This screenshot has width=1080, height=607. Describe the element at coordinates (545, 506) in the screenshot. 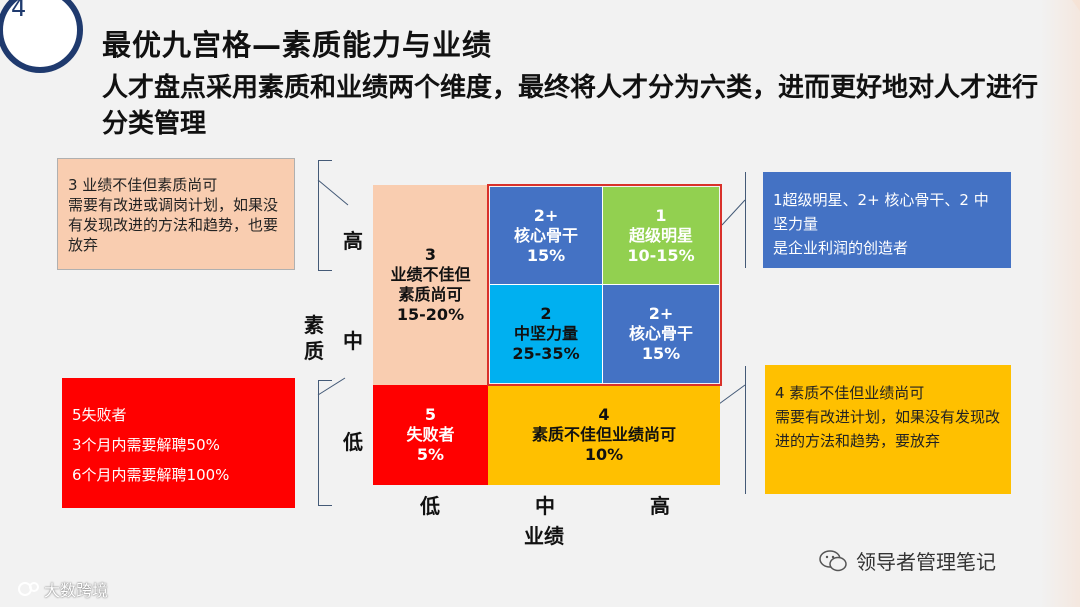

I see `x-axis-mid: 中` at that location.